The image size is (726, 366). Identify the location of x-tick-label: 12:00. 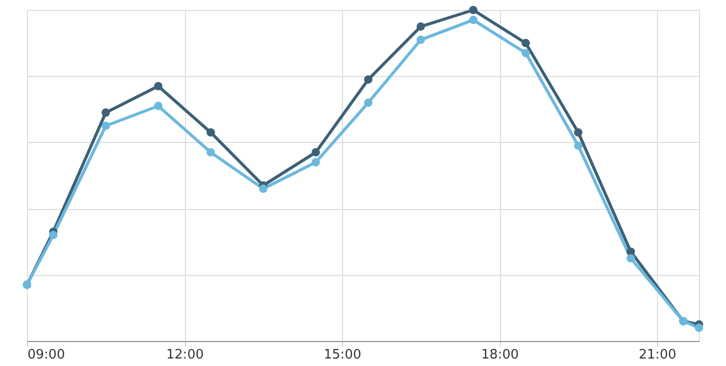
(185, 355).